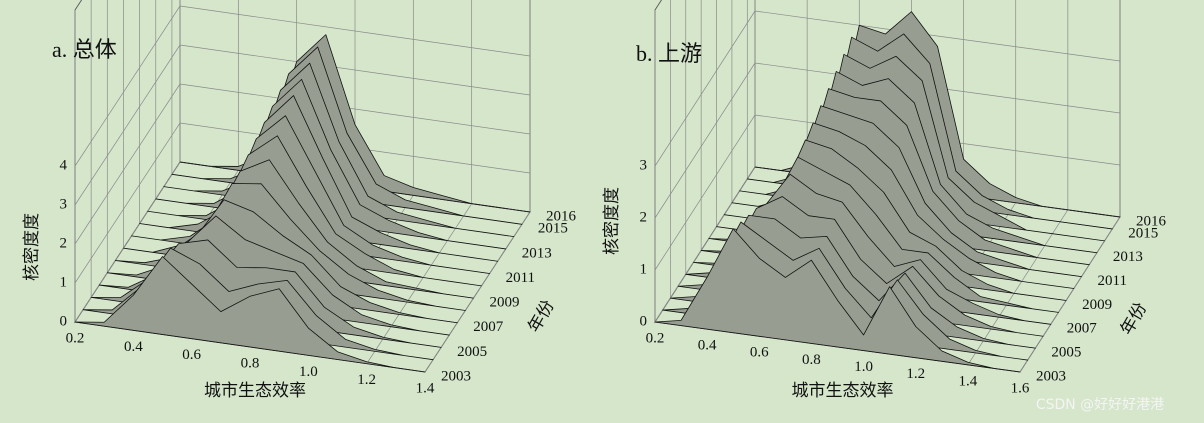 This screenshot has height=423, width=1204. What do you see at coordinates (1020, 388) in the screenshot?
I see `x-tick-label: 1.6` at bounding box center [1020, 388].